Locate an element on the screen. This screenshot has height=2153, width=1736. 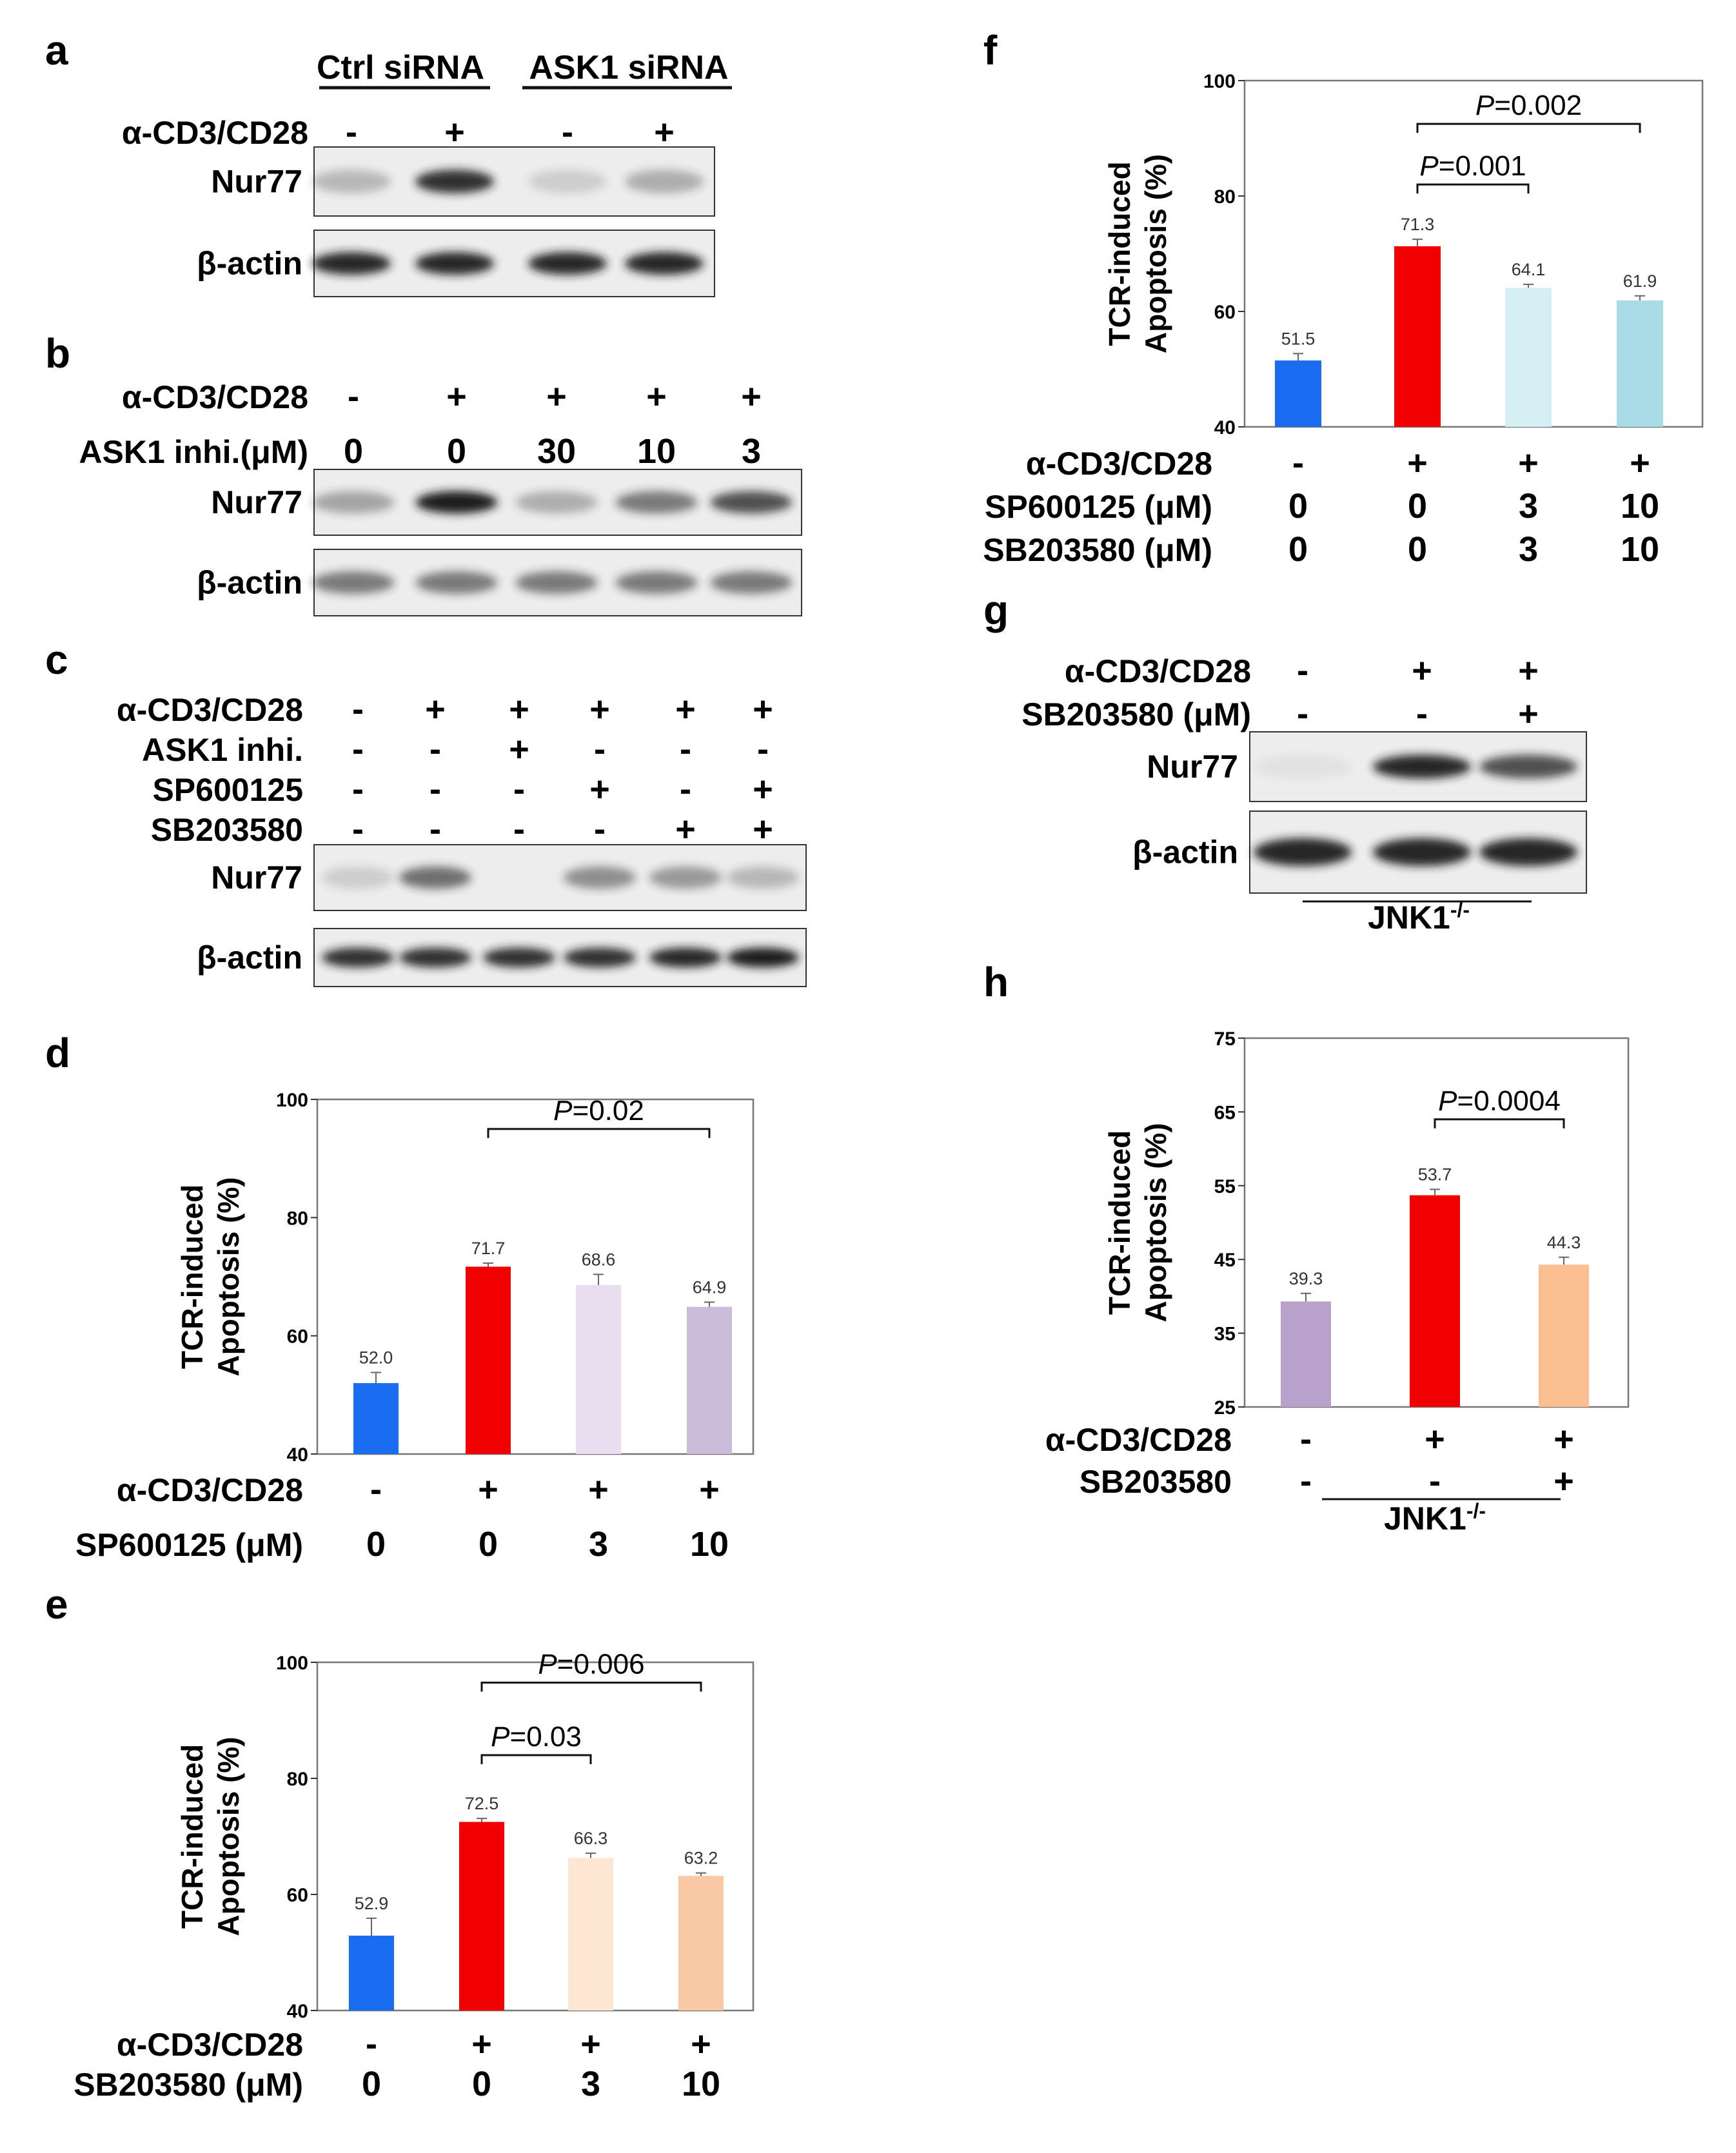
y-tick-label: 40 is located at coordinates (1225, 427).